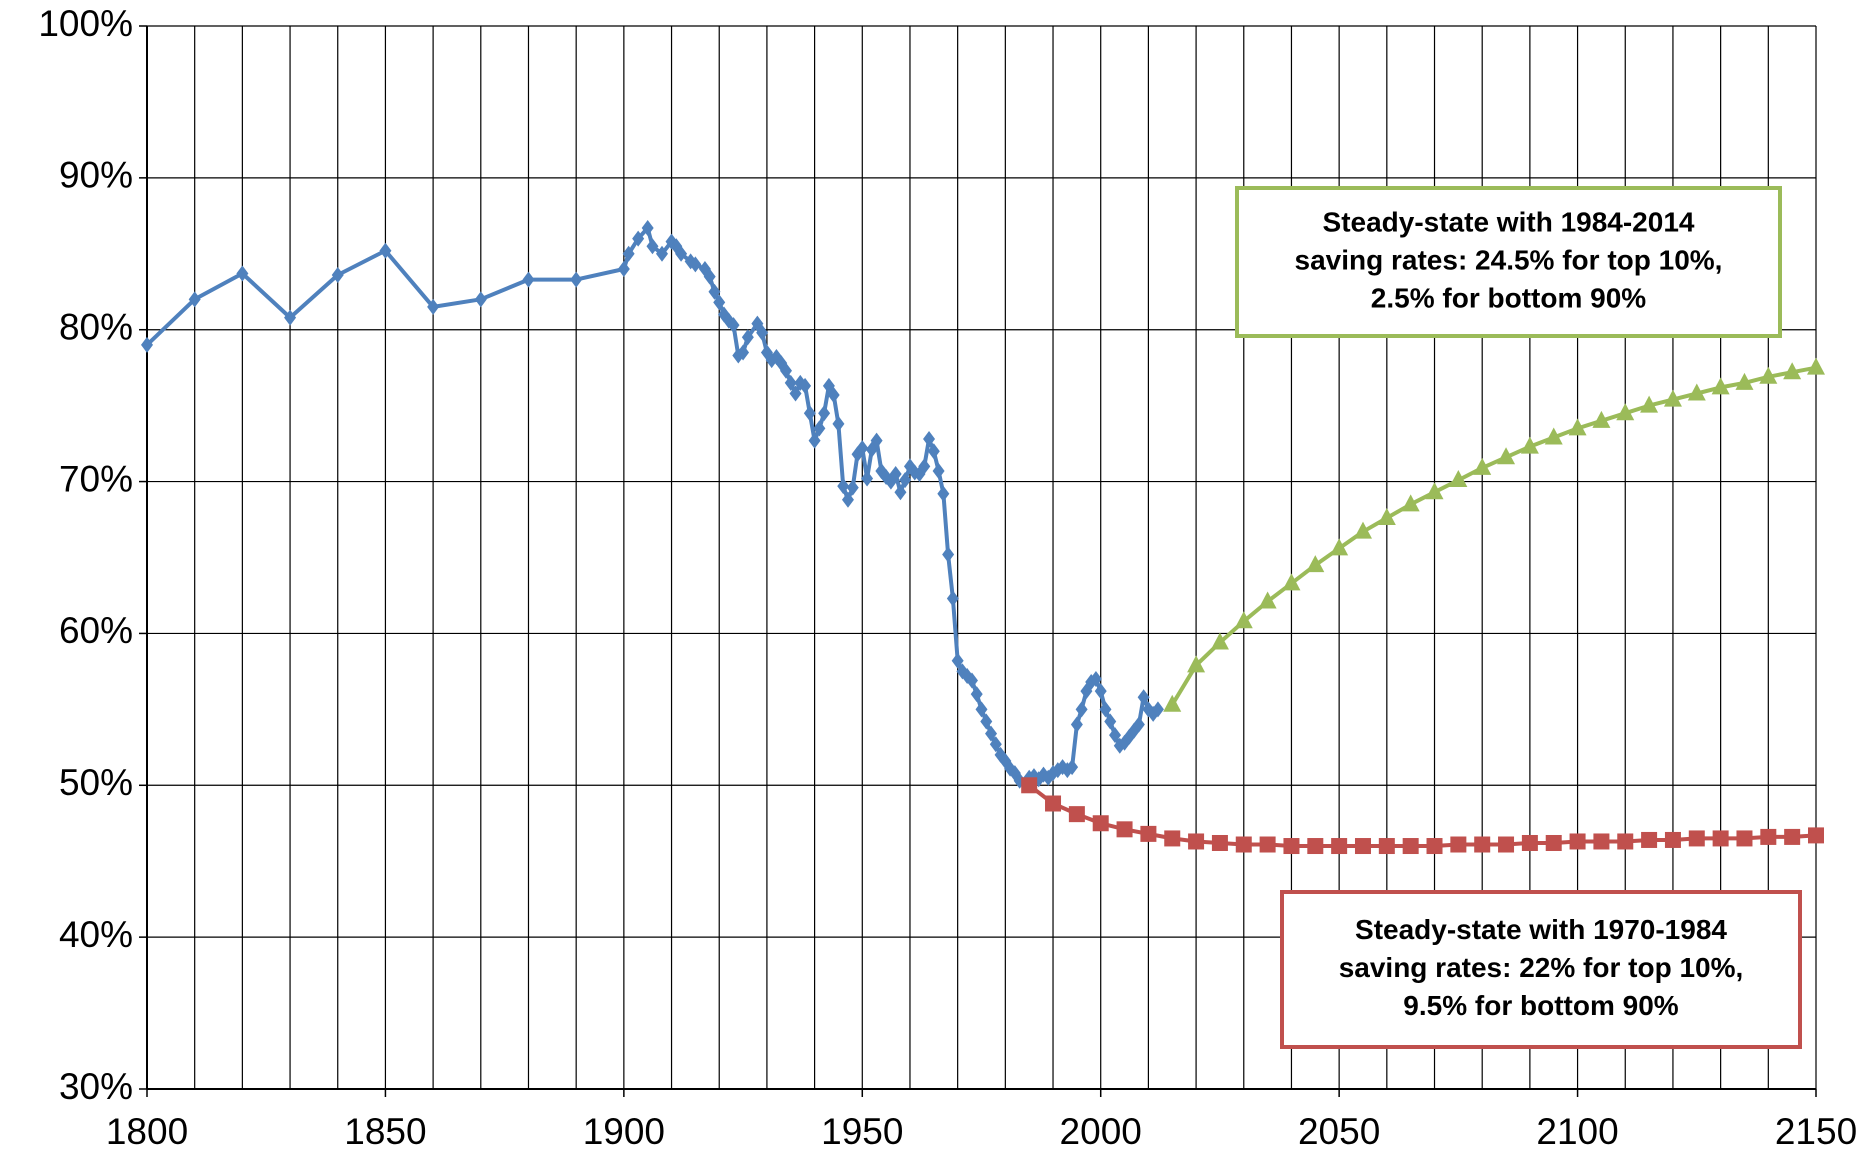 The height and width of the screenshot is (1159, 1868). I want to click on y-tick-label: 70%, so click(96, 478).